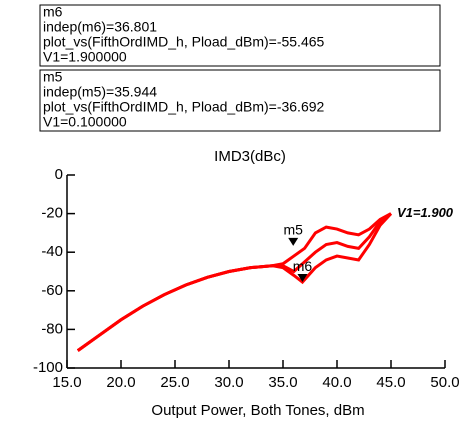 This screenshot has width=466, height=434. What do you see at coordinates (336, 382) in the screenshot?
I see `x-tick-label: 40.0` at bounding box center [336, 382].